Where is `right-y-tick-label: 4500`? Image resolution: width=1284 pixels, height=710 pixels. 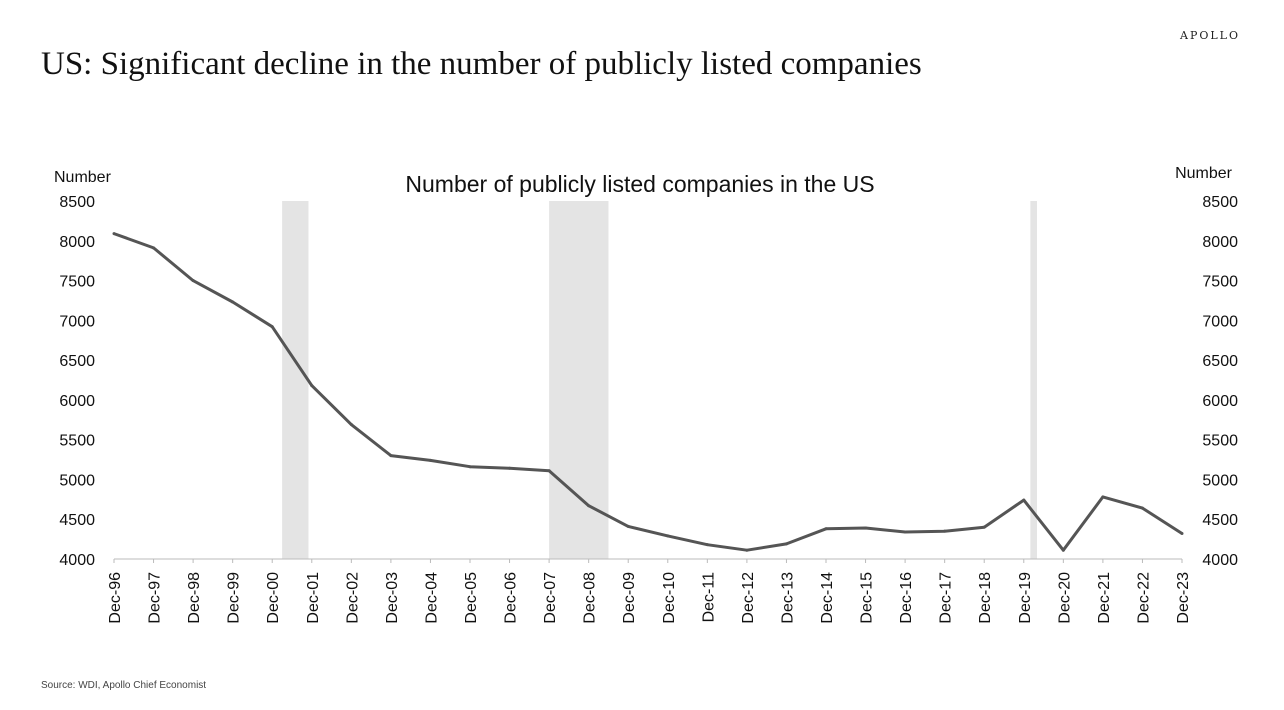 right-y-tick-label: 4500 is located at coordinates (1220, 520).